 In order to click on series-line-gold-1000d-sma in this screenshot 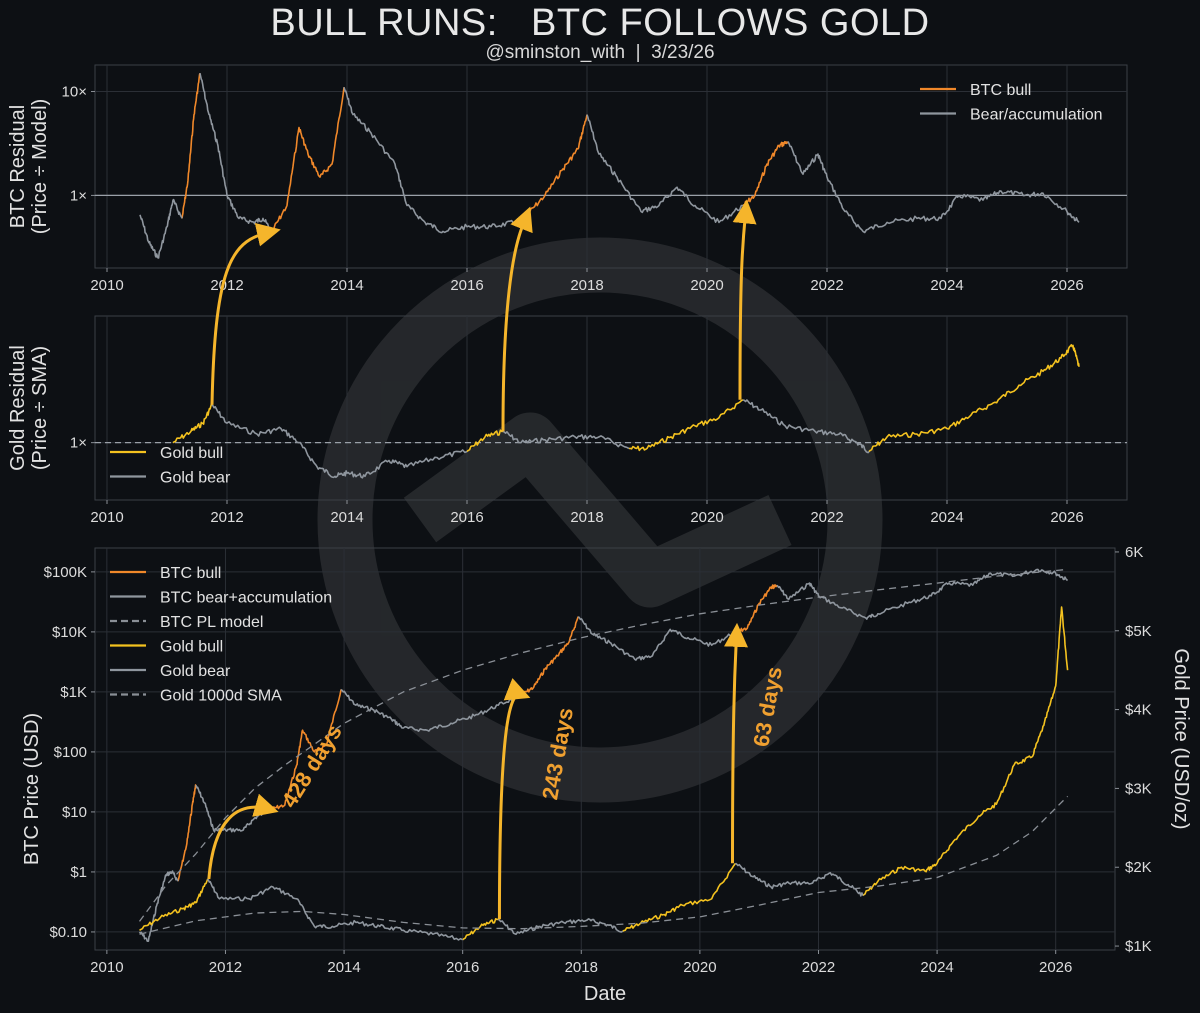, I will do `click(604, 865)`.